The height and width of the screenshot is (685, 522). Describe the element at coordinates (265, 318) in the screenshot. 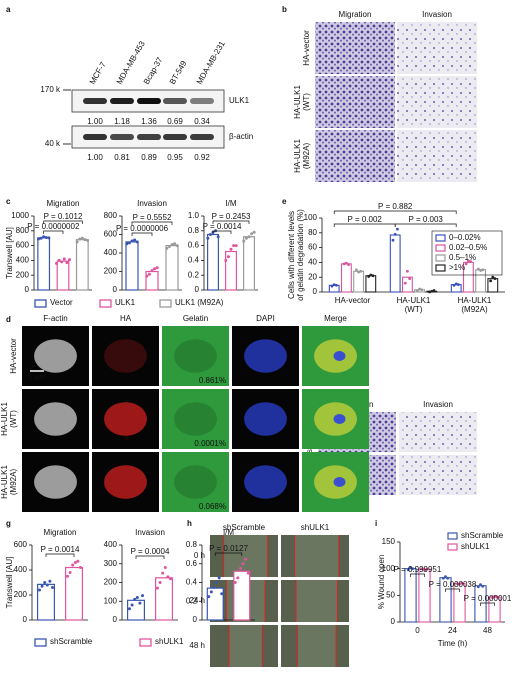

I see `column-header: DAPI` at that location.